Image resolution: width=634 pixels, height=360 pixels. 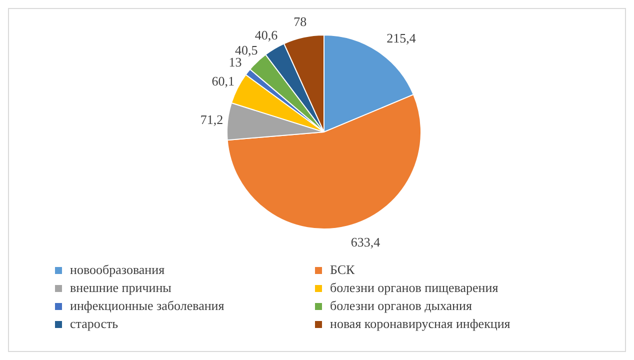 I want to click on data-label: 40,5, so click(x=246, y=50).